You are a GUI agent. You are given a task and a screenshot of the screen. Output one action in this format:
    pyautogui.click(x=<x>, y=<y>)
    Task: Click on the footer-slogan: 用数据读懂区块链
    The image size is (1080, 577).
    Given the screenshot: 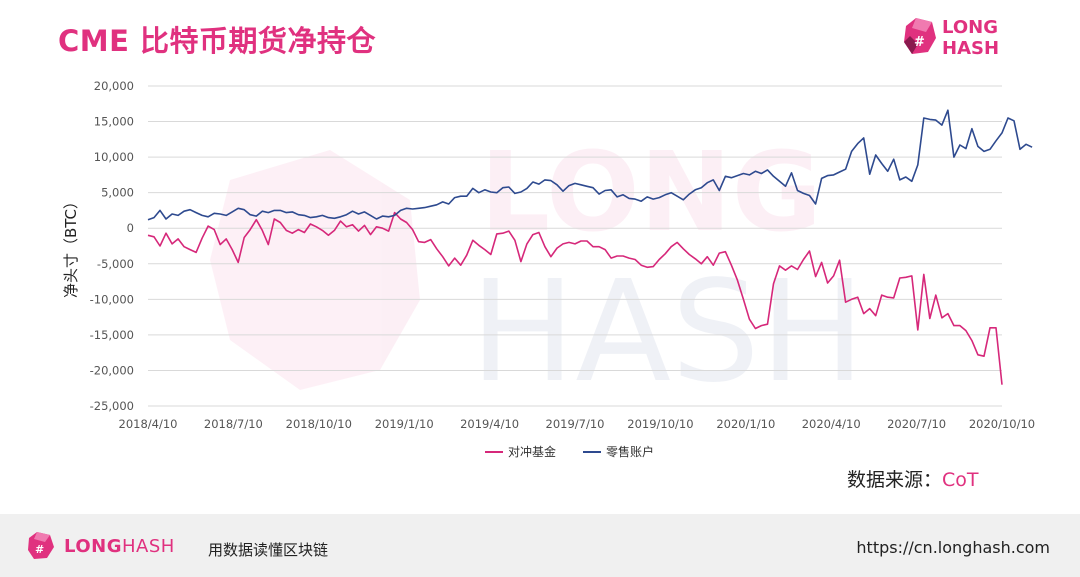 What is the action you would take?
    pyautogui.click(x=268, y=550)
    